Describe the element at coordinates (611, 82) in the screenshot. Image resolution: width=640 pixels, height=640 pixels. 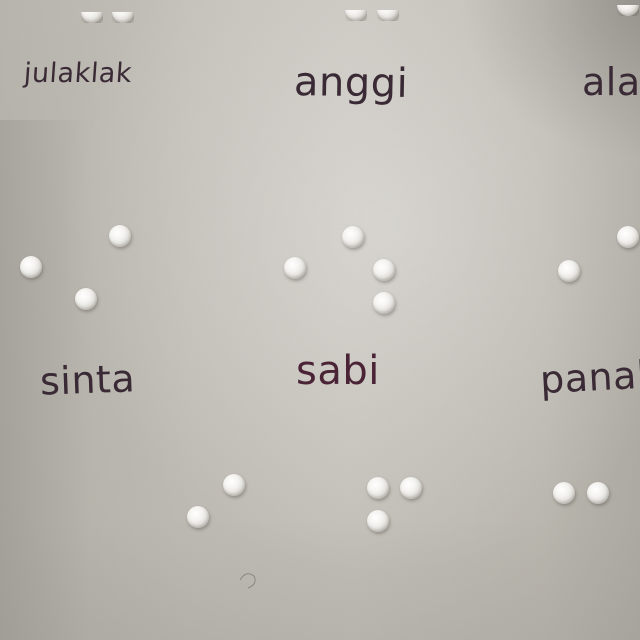
I see `handwritten-word-ala: ala` at that location.